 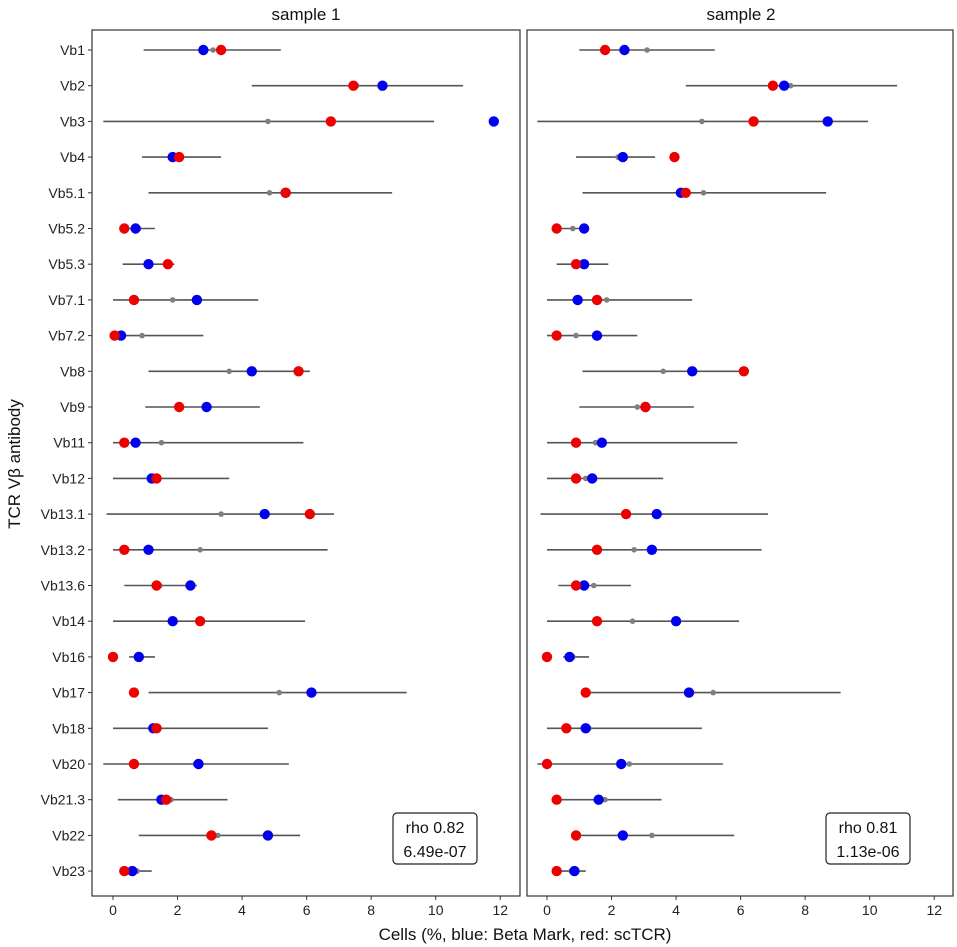 I want to click on y-tick-label: Vb12, so click(x=68, y=478).